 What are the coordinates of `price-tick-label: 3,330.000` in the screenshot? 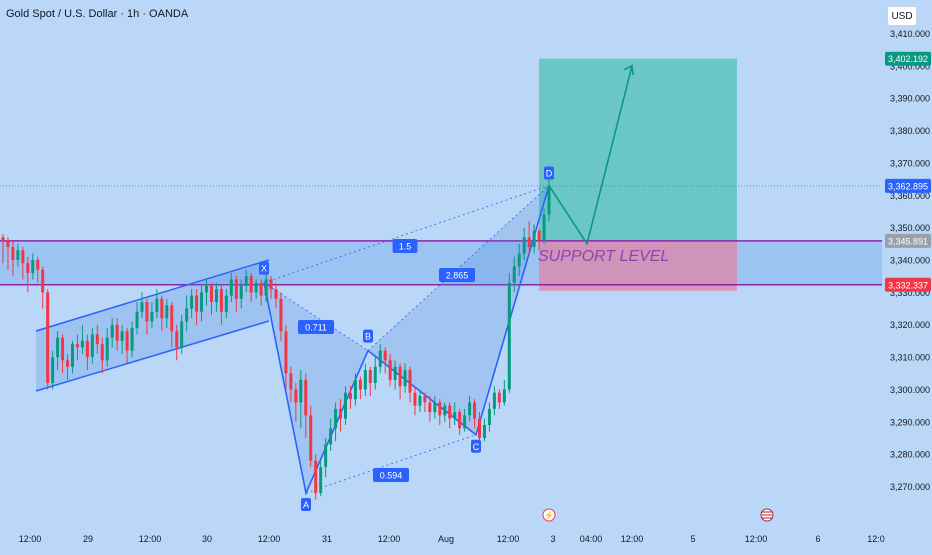 It's located at (910, 293).